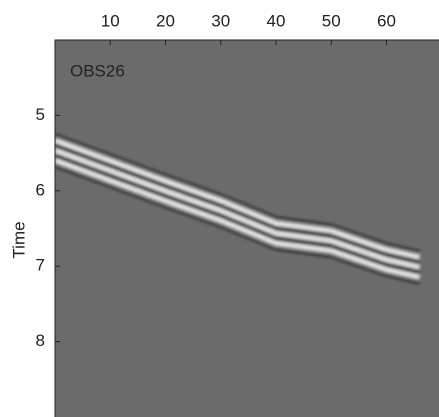 The width and height of the screenshot is (439, 417). I want to click on y-axis-label: Time, so click(18, 239).